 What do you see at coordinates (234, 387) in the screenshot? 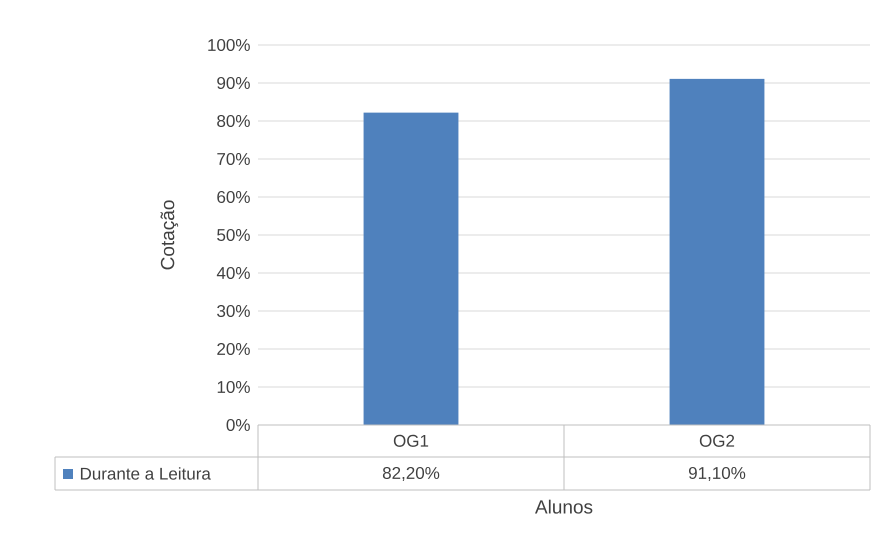
I see `y-tick-label: 10%` at bounding box center [234, 387].